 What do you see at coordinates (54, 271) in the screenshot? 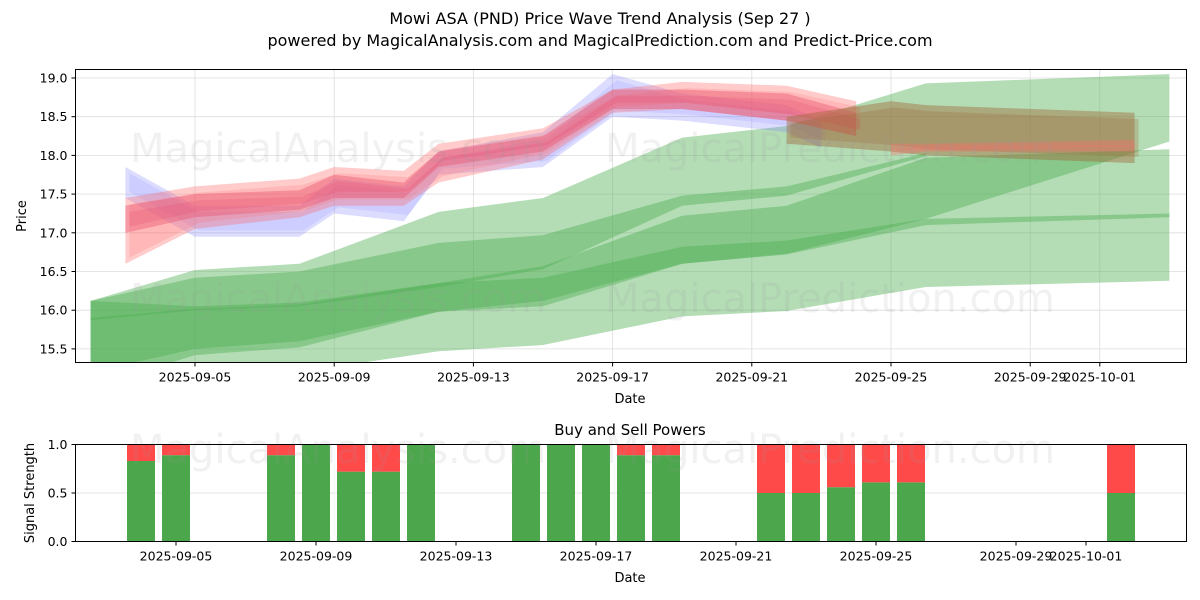
I see `price-y-tick-label: 16.5` at bounding box center [54, 271].